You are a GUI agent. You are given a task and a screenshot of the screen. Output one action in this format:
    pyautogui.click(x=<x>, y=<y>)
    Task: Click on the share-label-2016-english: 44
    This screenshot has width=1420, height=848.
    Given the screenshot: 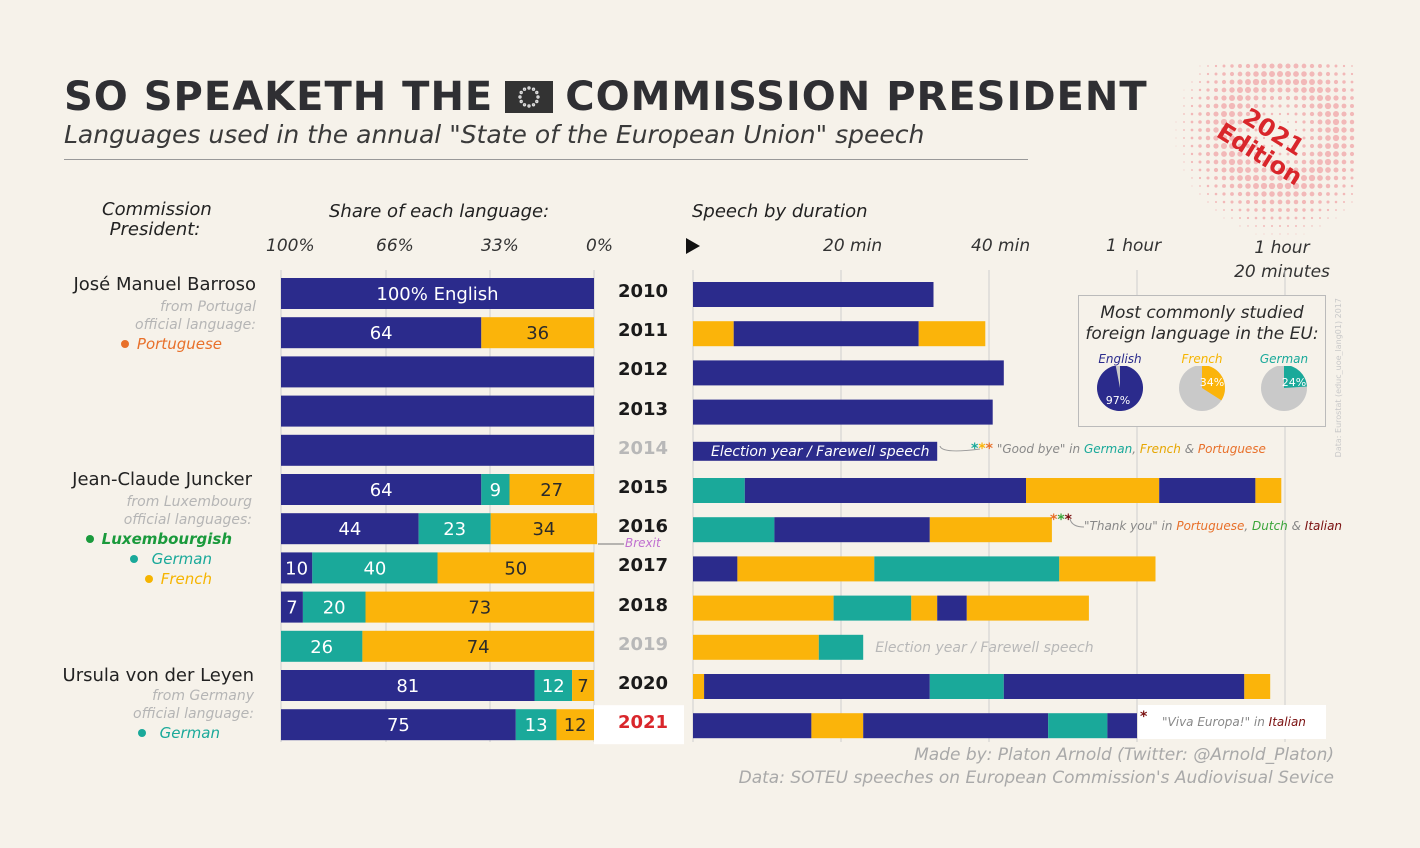 What is the action you would take?
    pyautogui.click(x=349, y=529)
    